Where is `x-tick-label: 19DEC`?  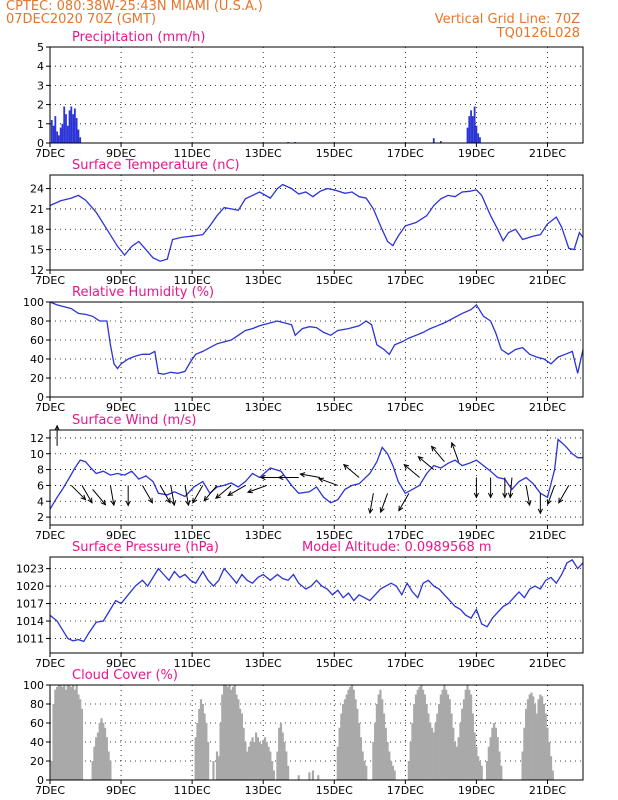 x-tick-label: 19DEC is located at coordinates (476, 790).